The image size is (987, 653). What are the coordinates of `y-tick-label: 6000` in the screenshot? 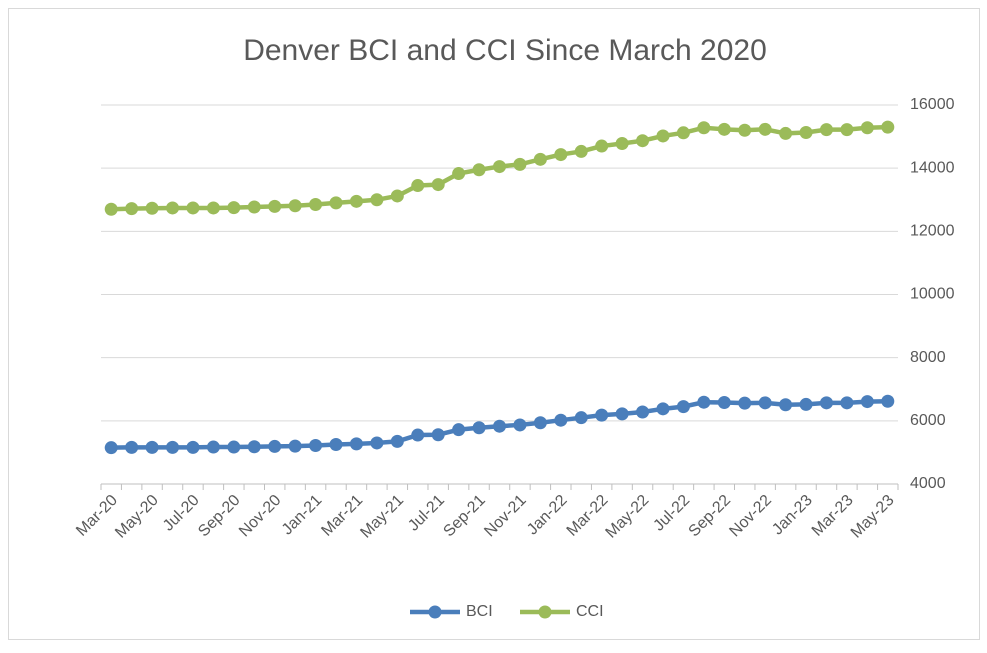 It's located at (928, 420).